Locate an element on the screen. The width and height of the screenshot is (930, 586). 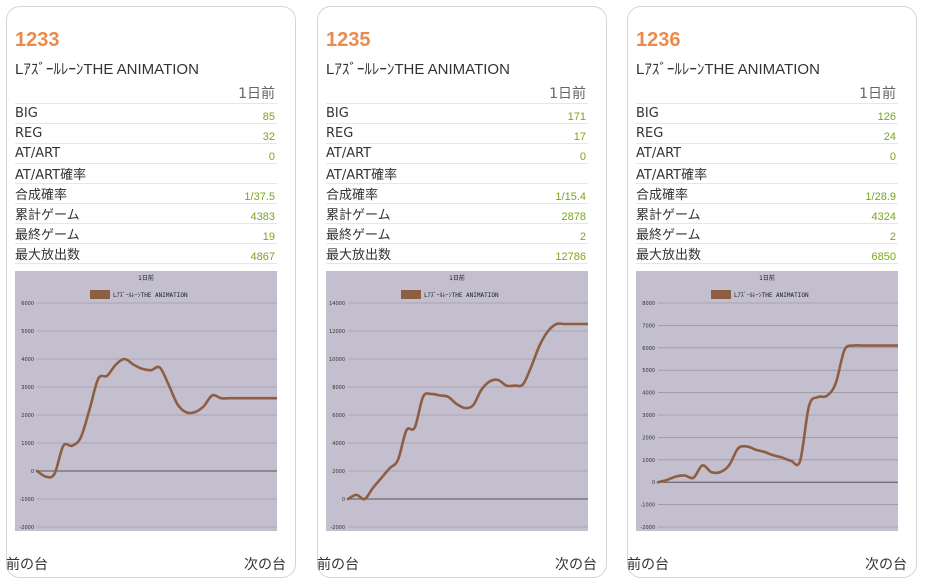
row-label: 累計ゲーム is located at coordinates (726, 213).